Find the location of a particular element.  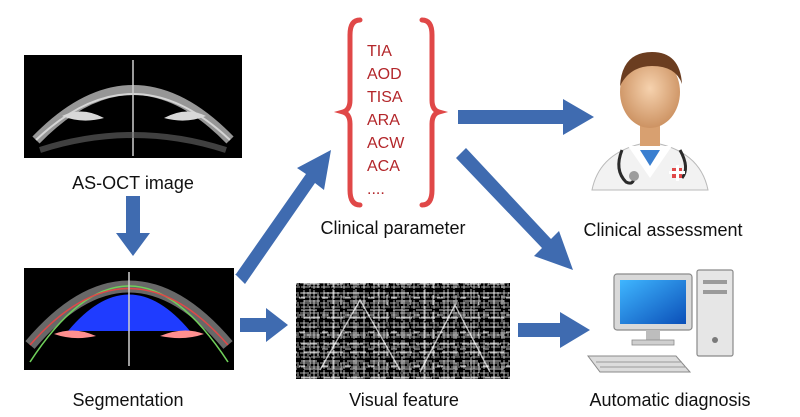

parameter-item: ACA is located at coordinates (383, 166).